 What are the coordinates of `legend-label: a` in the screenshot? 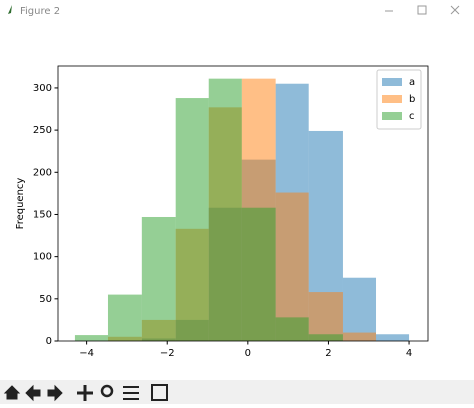 It's located at (412, 82).